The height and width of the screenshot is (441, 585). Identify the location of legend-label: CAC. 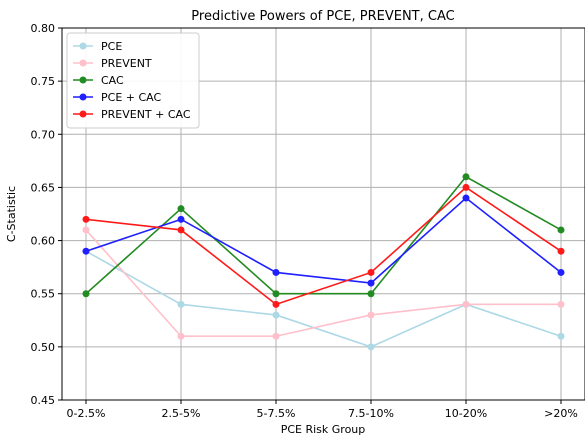
(112, 80).